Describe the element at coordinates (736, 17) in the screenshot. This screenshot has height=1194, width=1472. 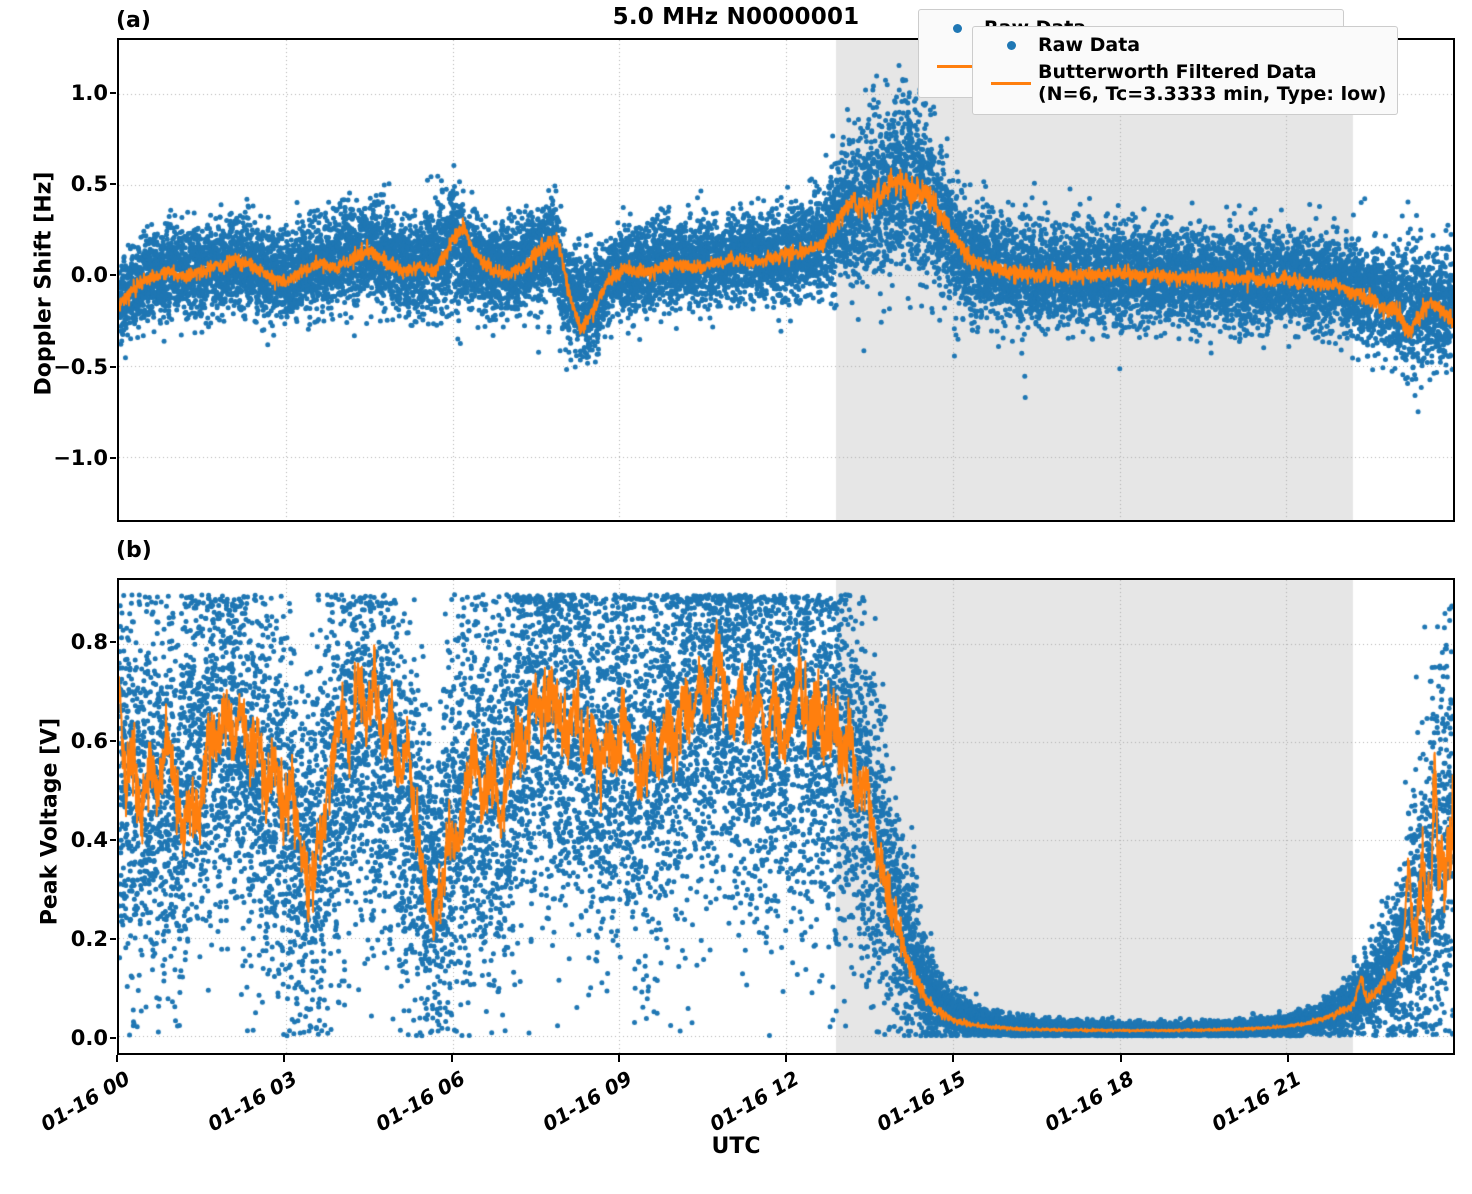
I see `figure-title: 5.0 MHz N0000001` at that location.